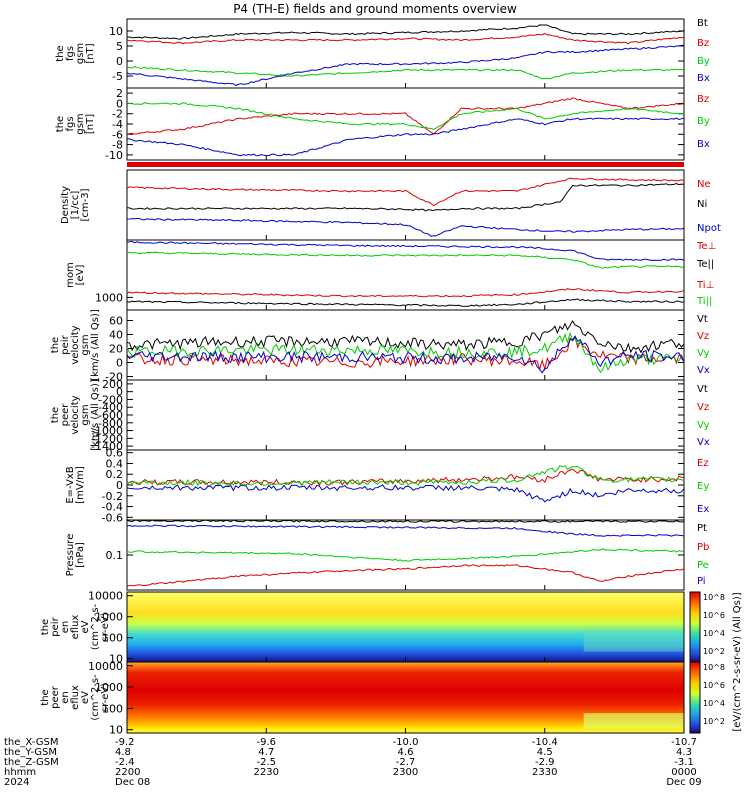 This screenshot has width=750, height=800. Describe the element at coordinates (705, 285) in the screenshot. I see `legend-entry: Ti⊥` at that location.